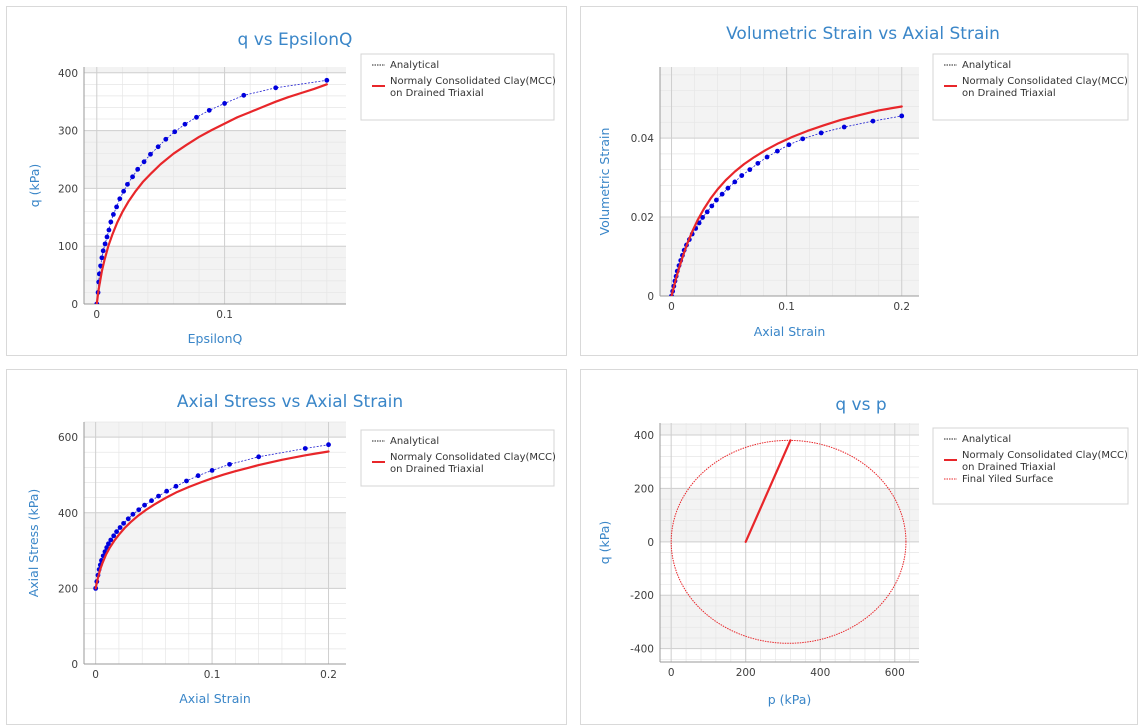  I want to click on chart-title: q vs p, so click(860, 405).